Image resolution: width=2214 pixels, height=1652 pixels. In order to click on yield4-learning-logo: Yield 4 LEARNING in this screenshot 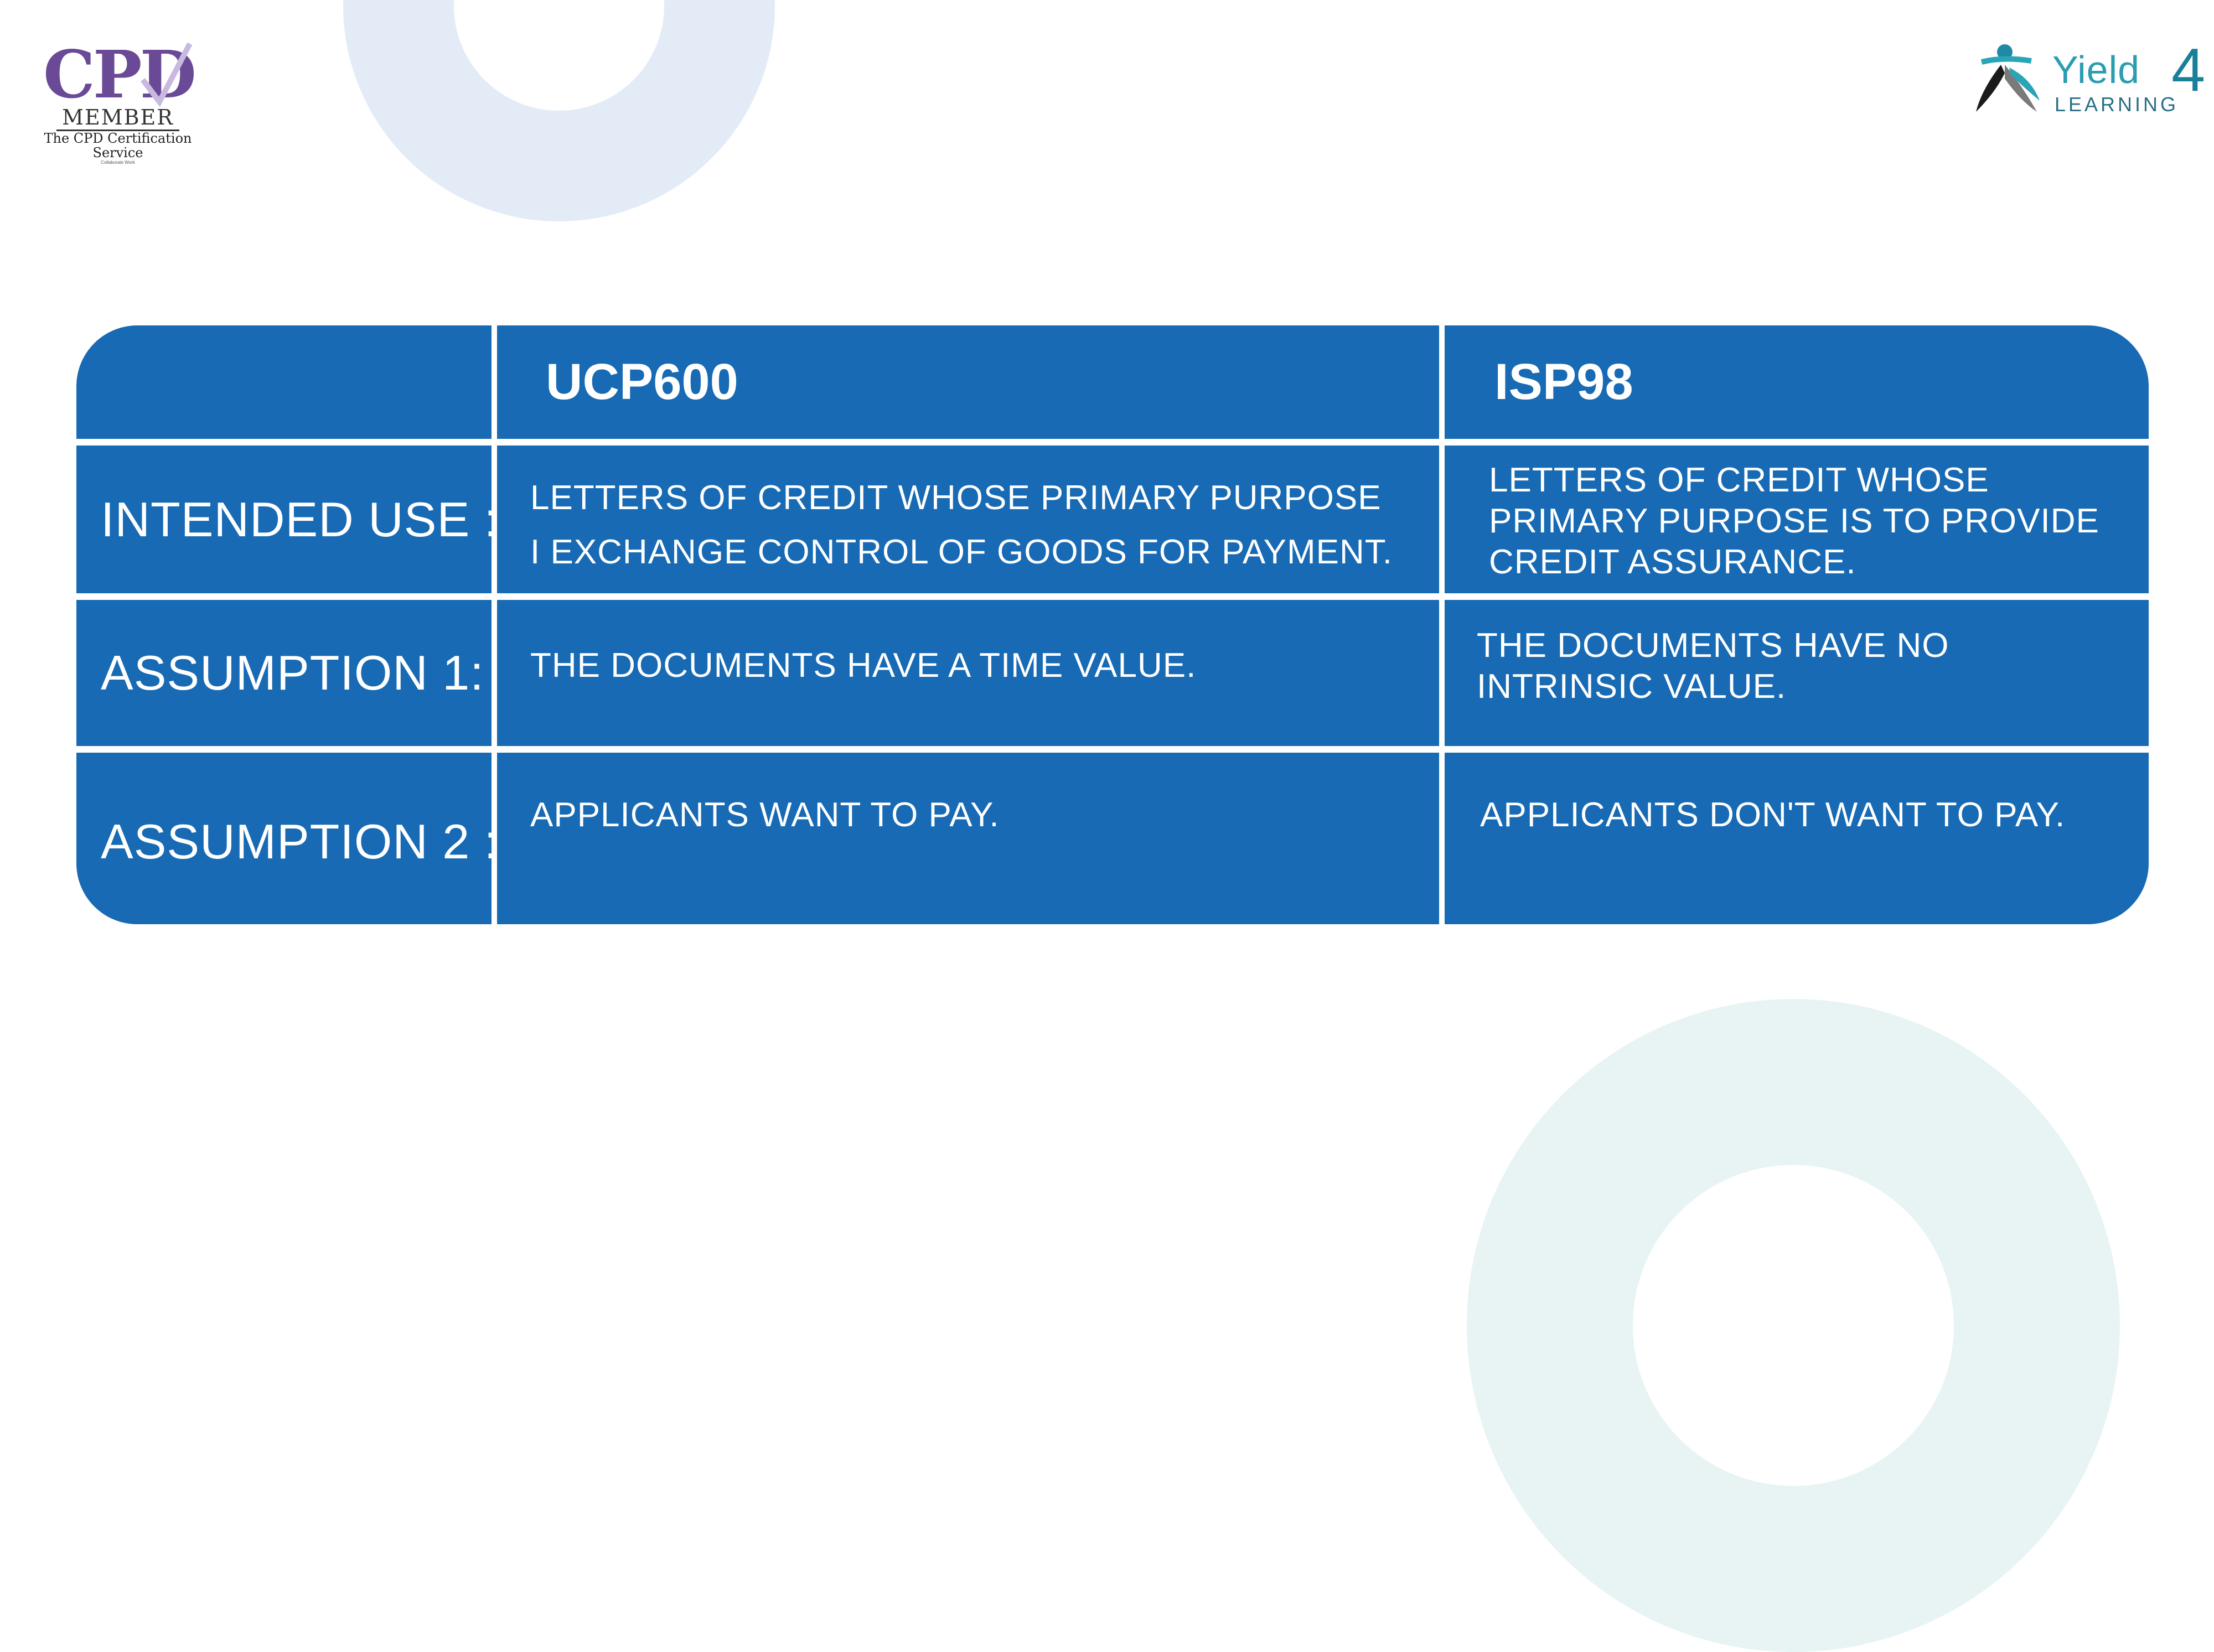, I will do `click(2087, 81)`.